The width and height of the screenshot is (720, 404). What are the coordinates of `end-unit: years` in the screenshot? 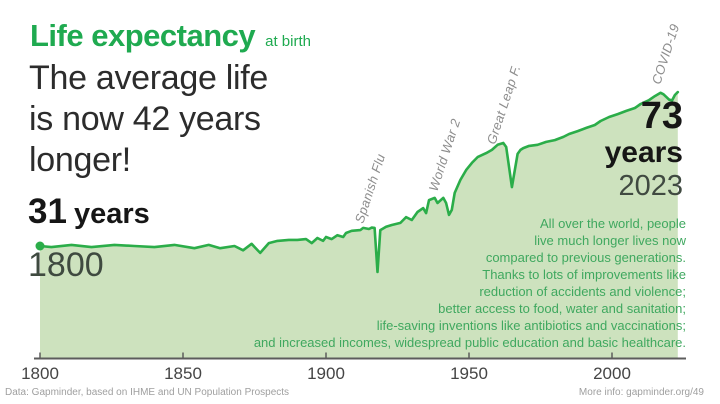 It's located at (643, 152).